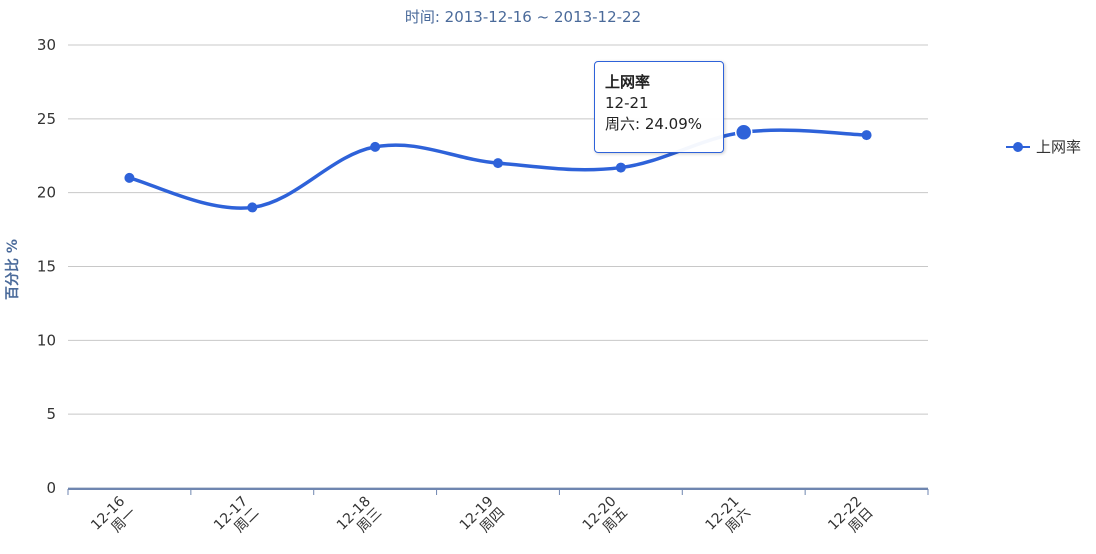 Image resolution: width=1096 pixels, height=554 pixels. I want to click on y-tick-label: 25, so click(46, 119).